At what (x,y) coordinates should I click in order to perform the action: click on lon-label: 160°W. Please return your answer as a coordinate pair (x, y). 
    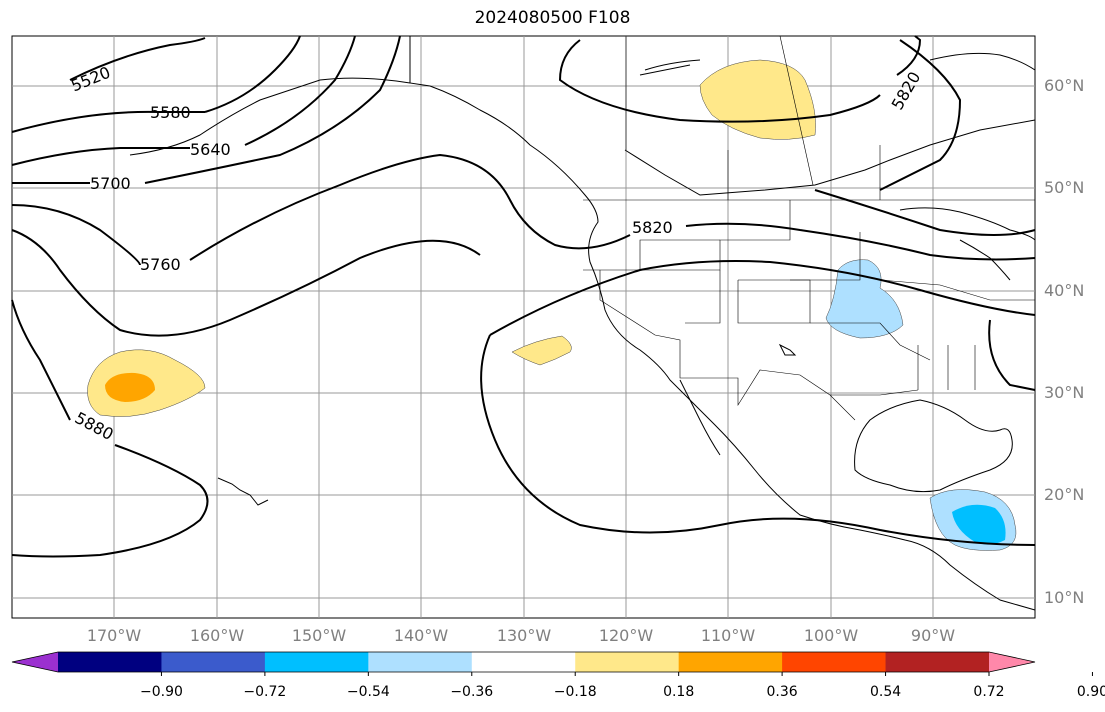
    Looking at the image, I should click on (217, 635).